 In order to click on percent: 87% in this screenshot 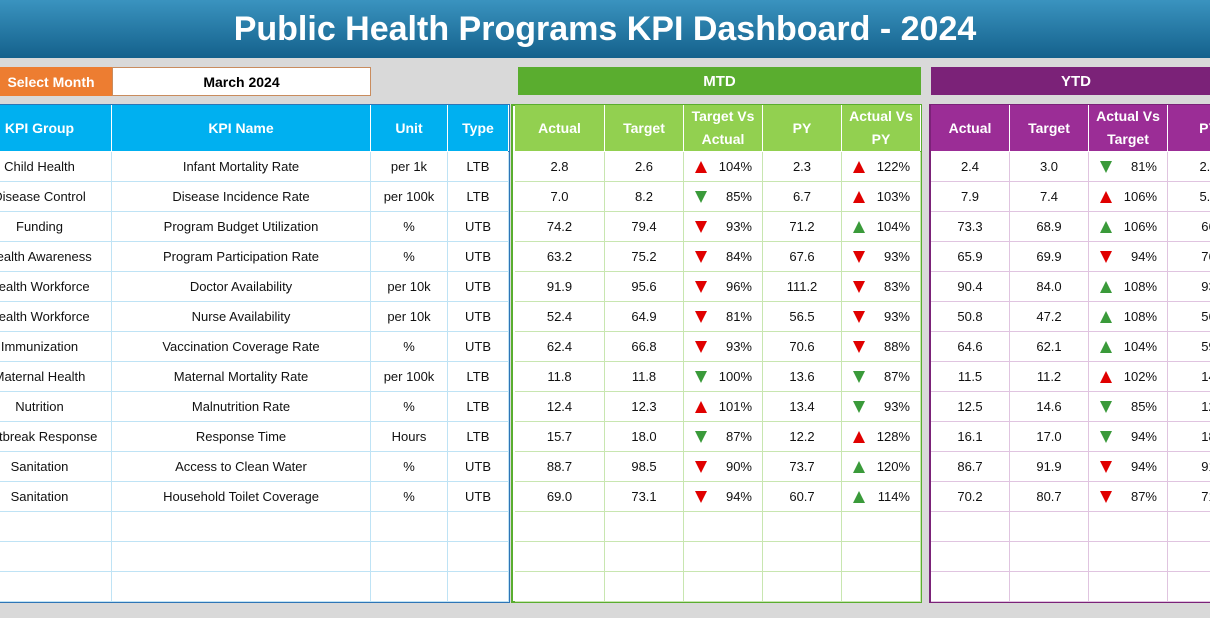, I will do `click(896, 376)`.